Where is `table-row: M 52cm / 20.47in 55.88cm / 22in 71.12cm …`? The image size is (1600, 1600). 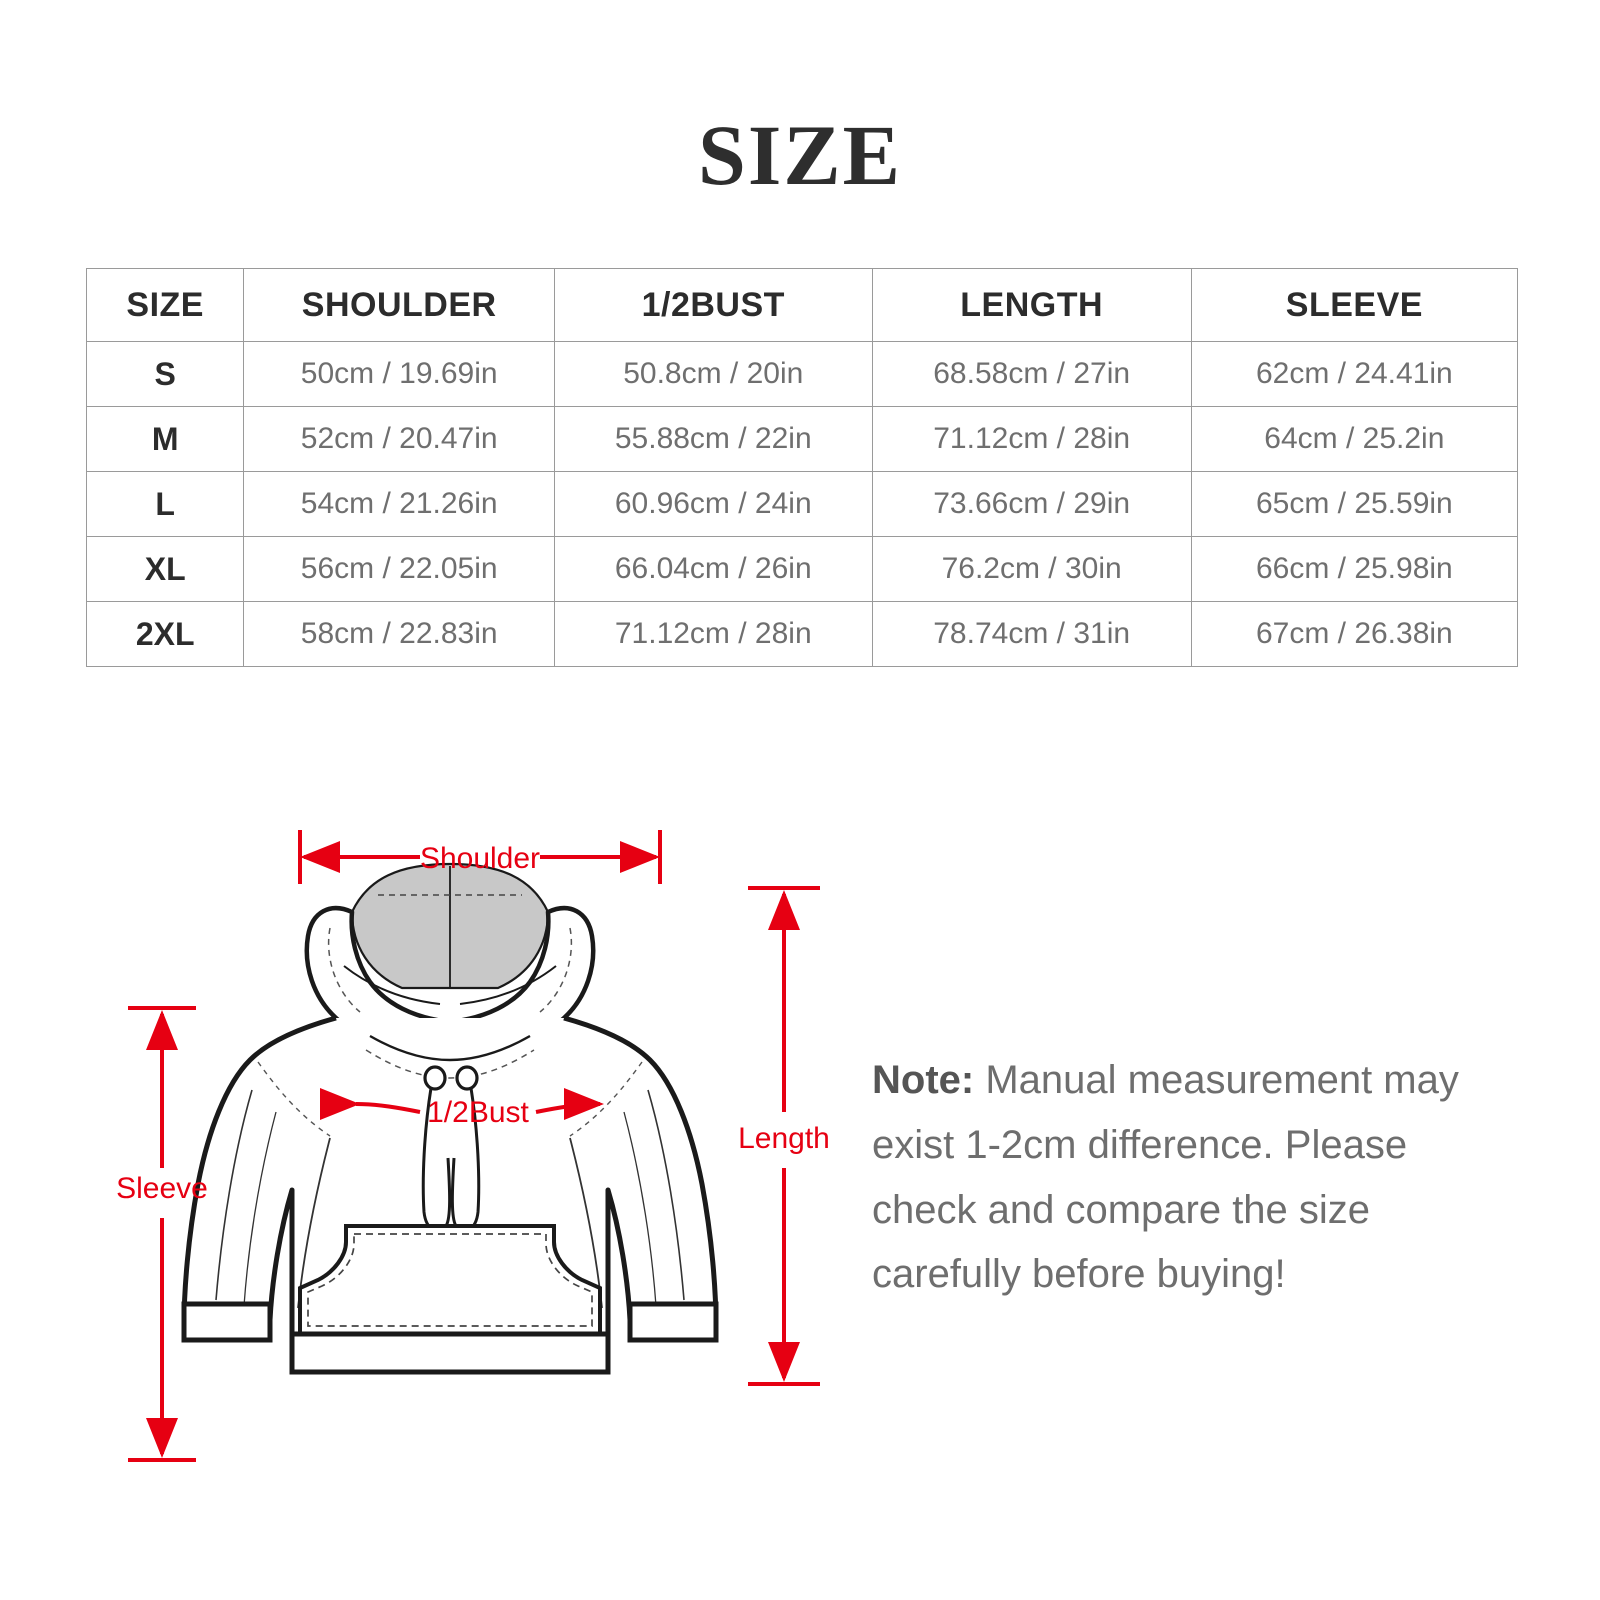 table-row: M 52cm / 20.47in 55.88cm / 22in 71.12cm … is located at coordinates (802, 439).